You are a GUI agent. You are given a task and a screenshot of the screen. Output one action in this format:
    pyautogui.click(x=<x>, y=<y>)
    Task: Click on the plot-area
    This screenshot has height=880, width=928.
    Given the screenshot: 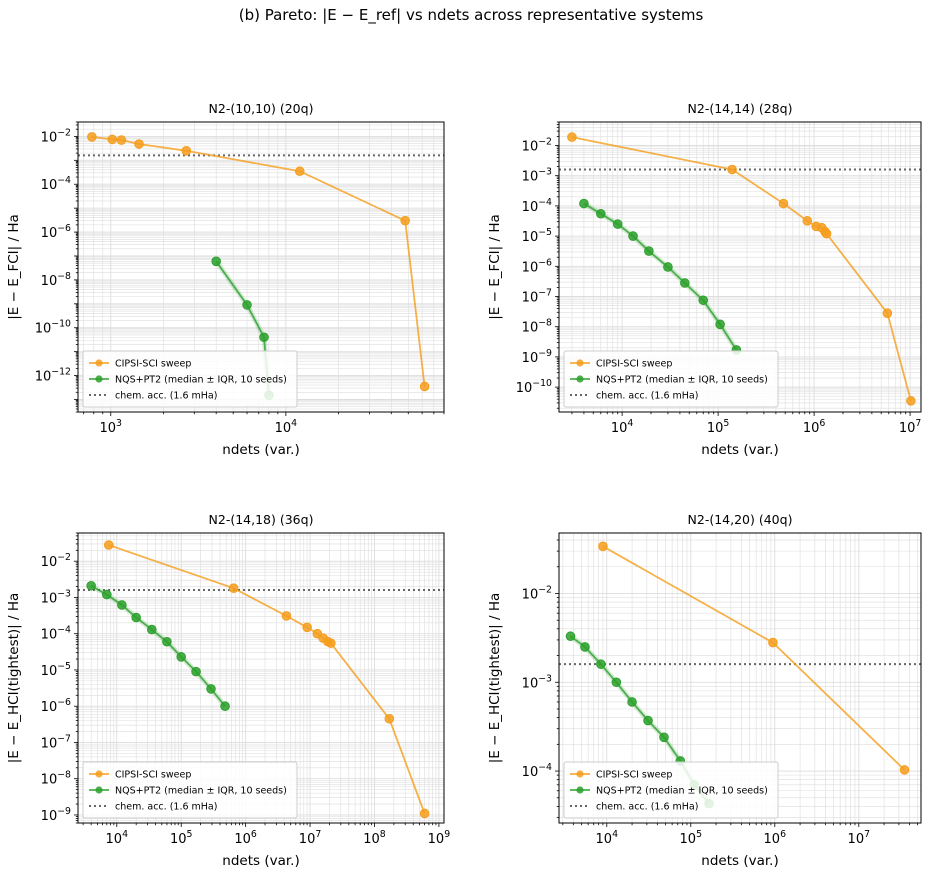 What is the action you would take?
    pyautogui.click(x=258, y=679)
    